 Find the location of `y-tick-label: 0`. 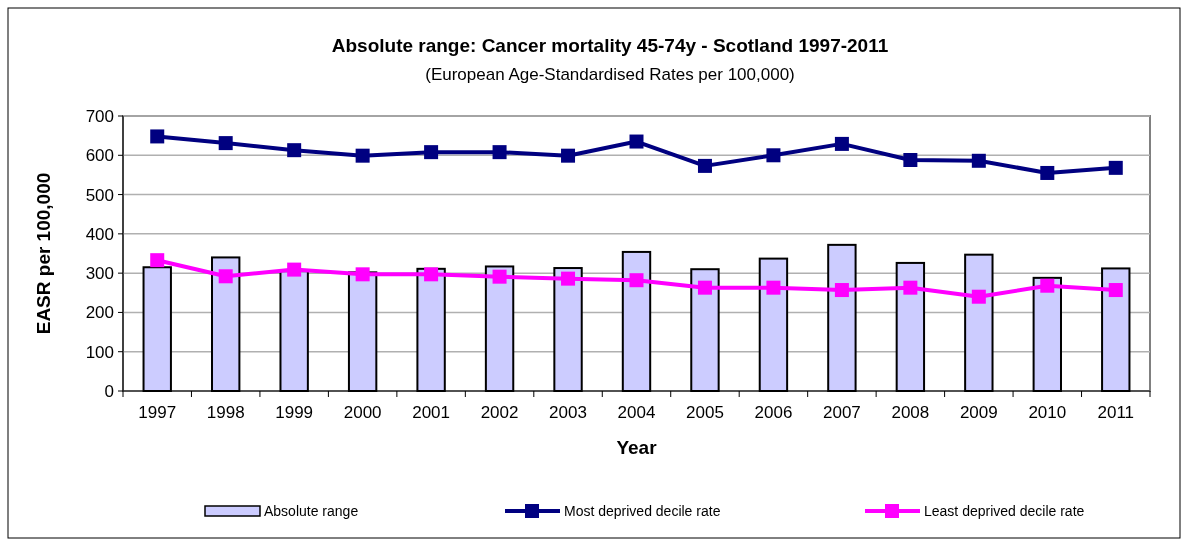

y-tick-label: 0 is located at coordinates (109, 391).